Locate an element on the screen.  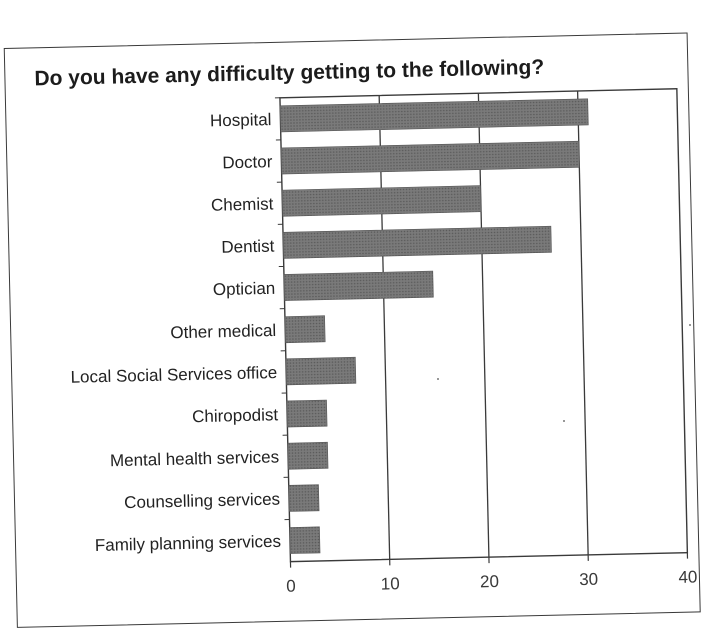
y-tick-label: Chemist is located at coordinates (242, 204).